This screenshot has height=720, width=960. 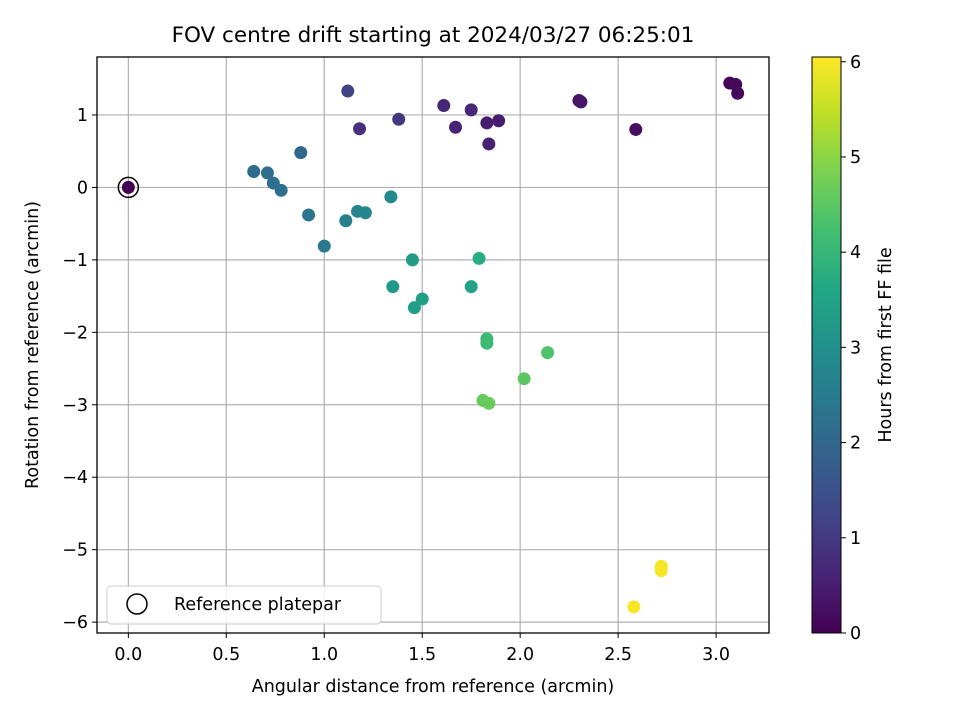 What do you see at coordinates (75, 261) in the screenshot?
I see `y-tick-label: −1` at bounding box center [75, 261].